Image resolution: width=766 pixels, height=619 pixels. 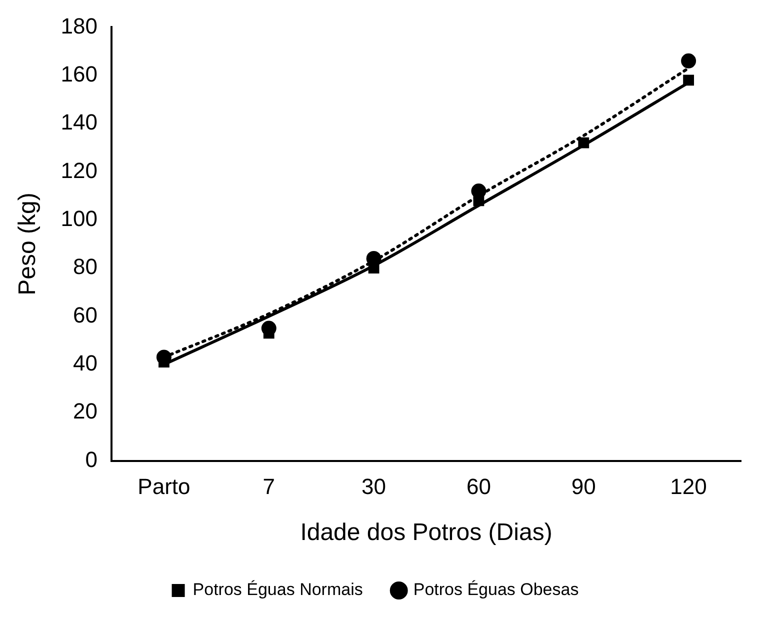 What do you see at coordinates (583, 487) in the screenshot?
I see `x-tick-label: 90` at bounding box center [583, 487].